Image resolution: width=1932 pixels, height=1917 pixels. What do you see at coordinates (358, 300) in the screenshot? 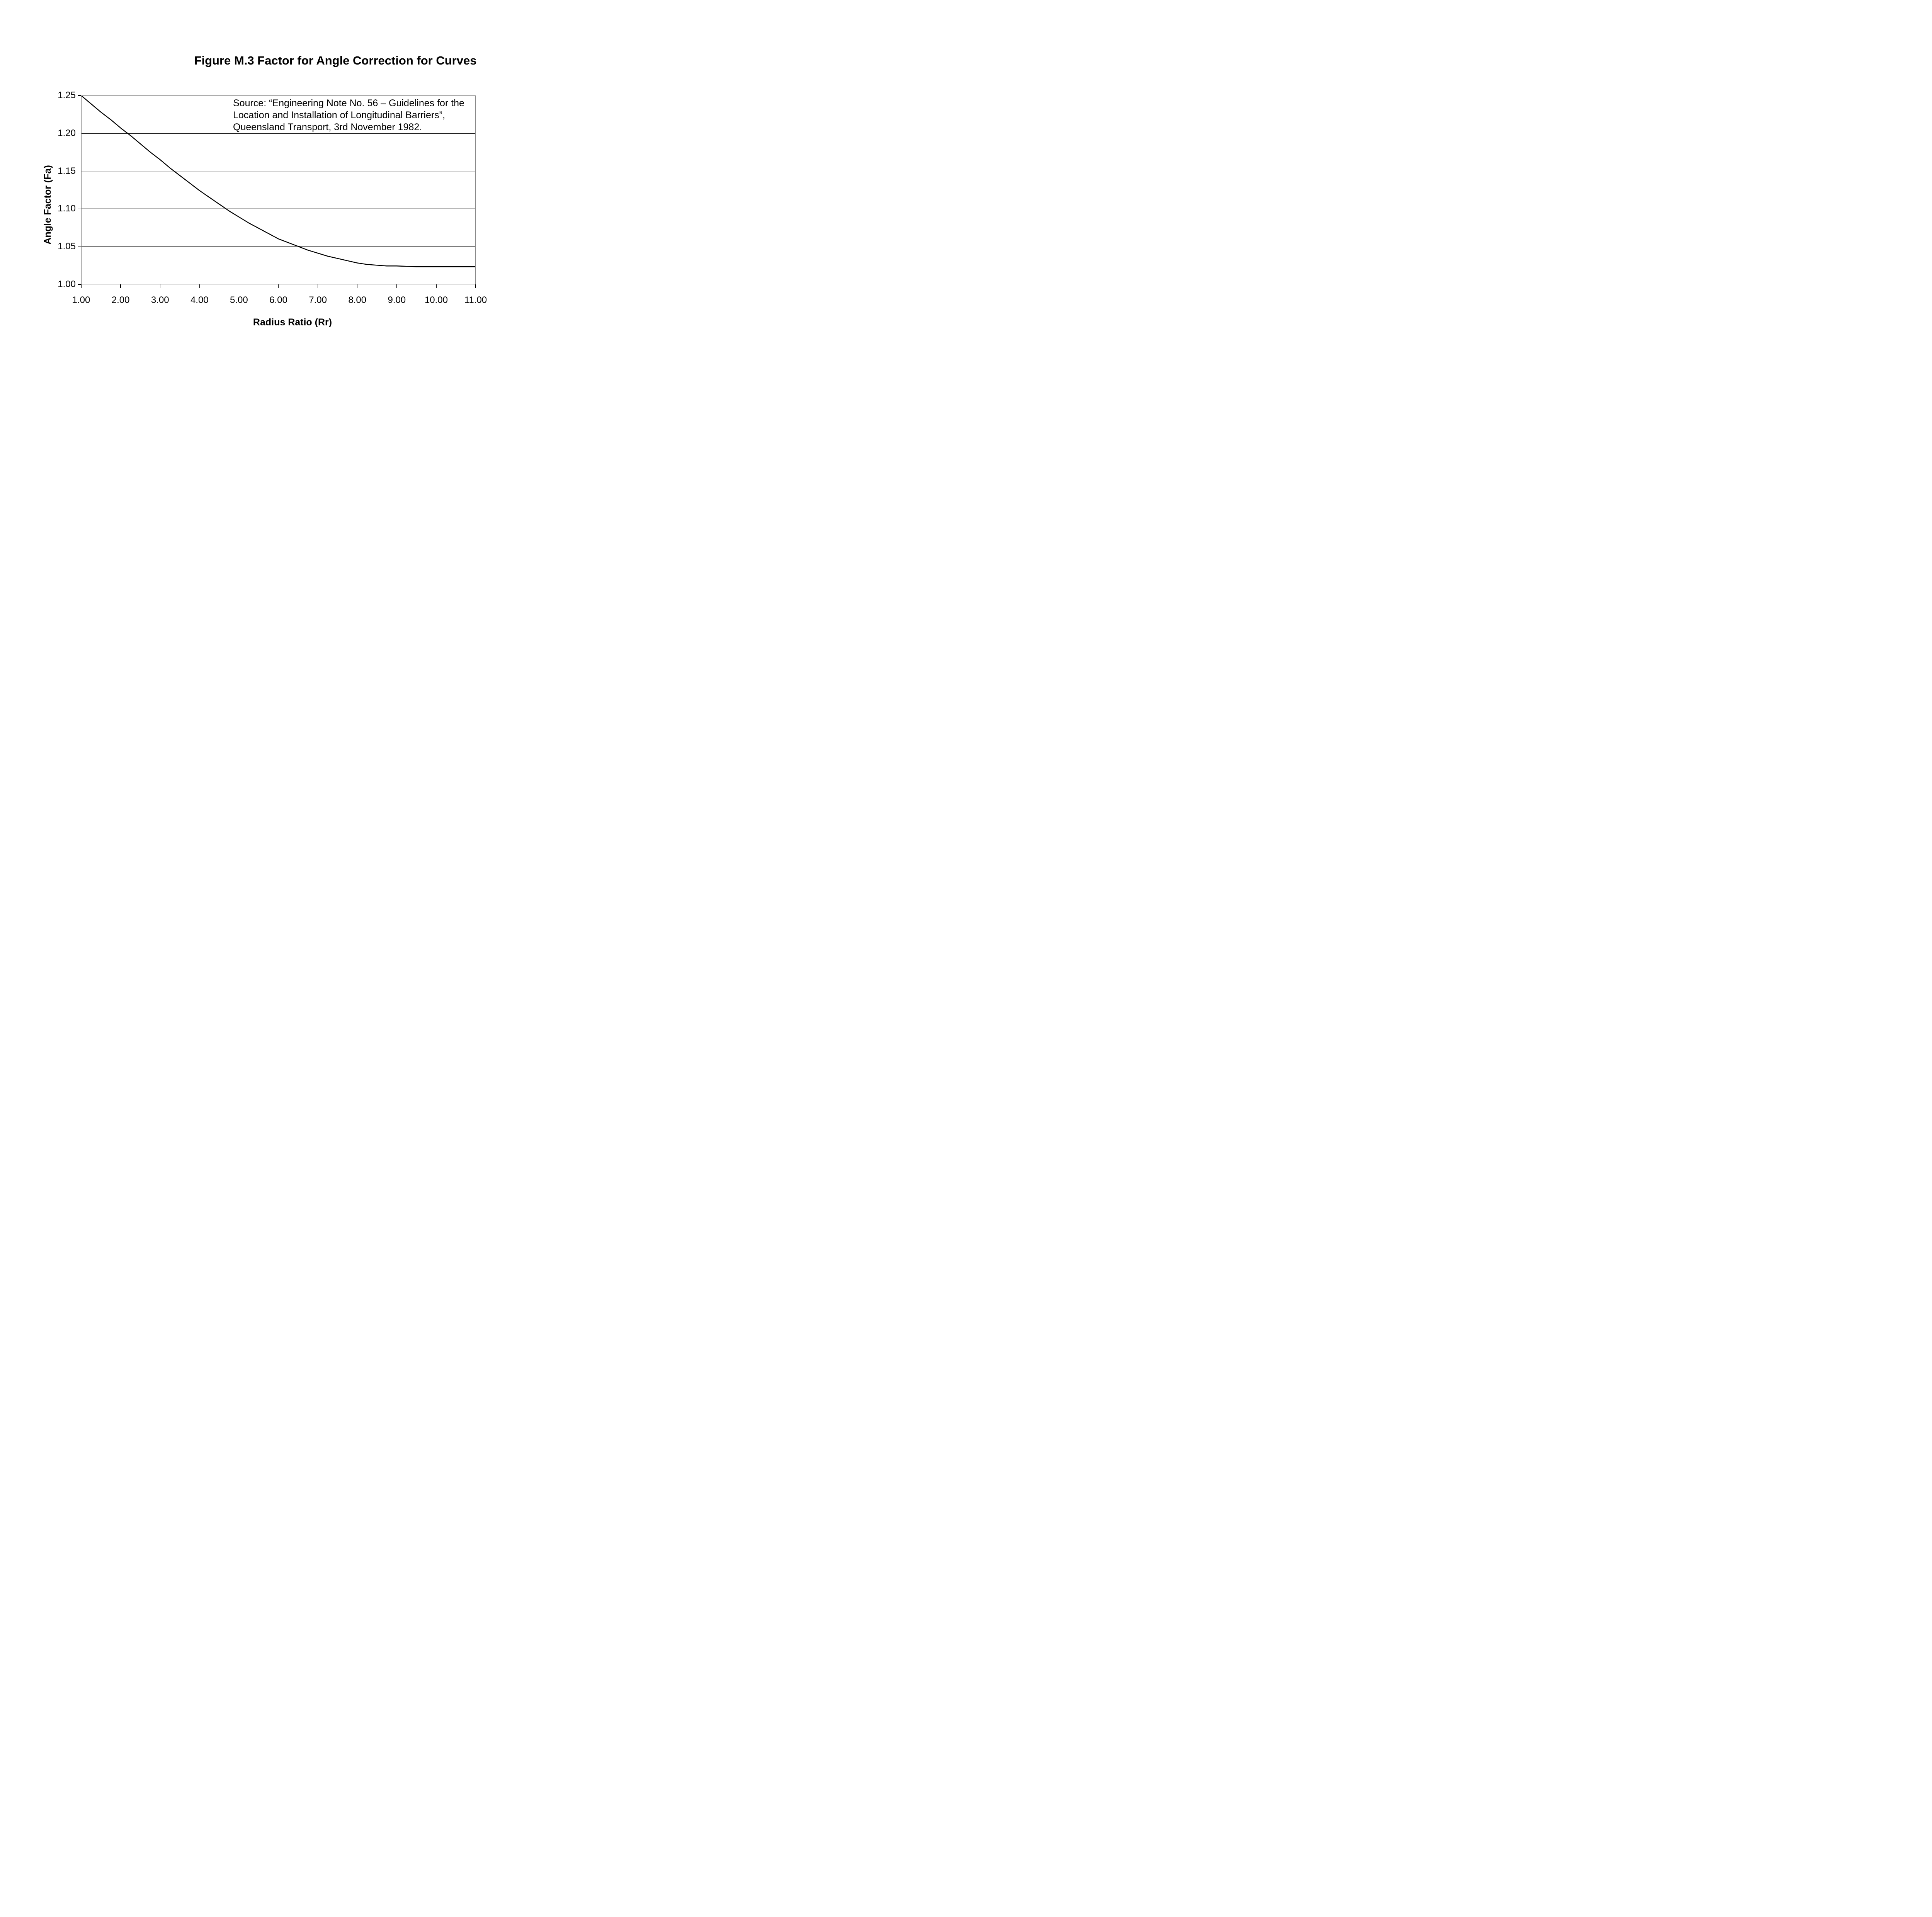
I see `x-tick-label-8.00: 8.00` at bounding box center [358, 300].